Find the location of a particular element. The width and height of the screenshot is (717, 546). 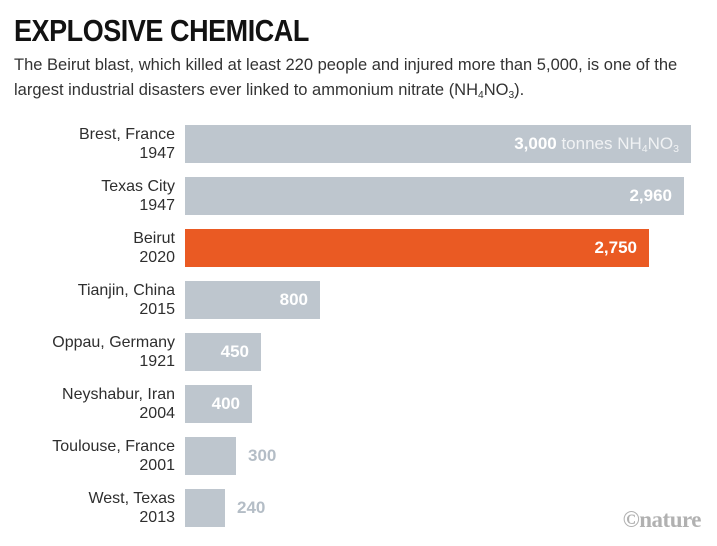

bar-row: West, Texas 2013 240 is located at coordinates (358, 508).